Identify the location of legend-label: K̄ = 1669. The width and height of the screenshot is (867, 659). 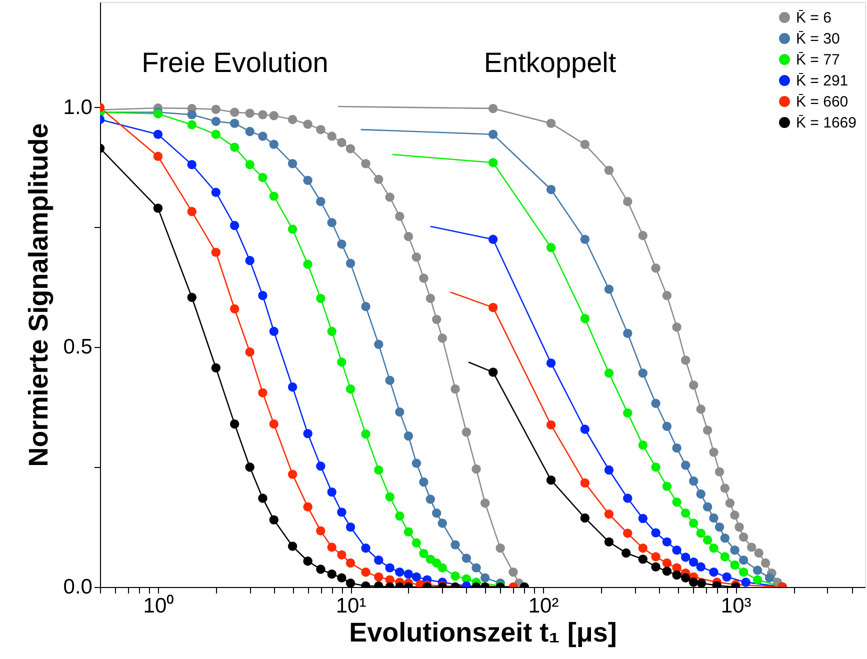
(826, 123).